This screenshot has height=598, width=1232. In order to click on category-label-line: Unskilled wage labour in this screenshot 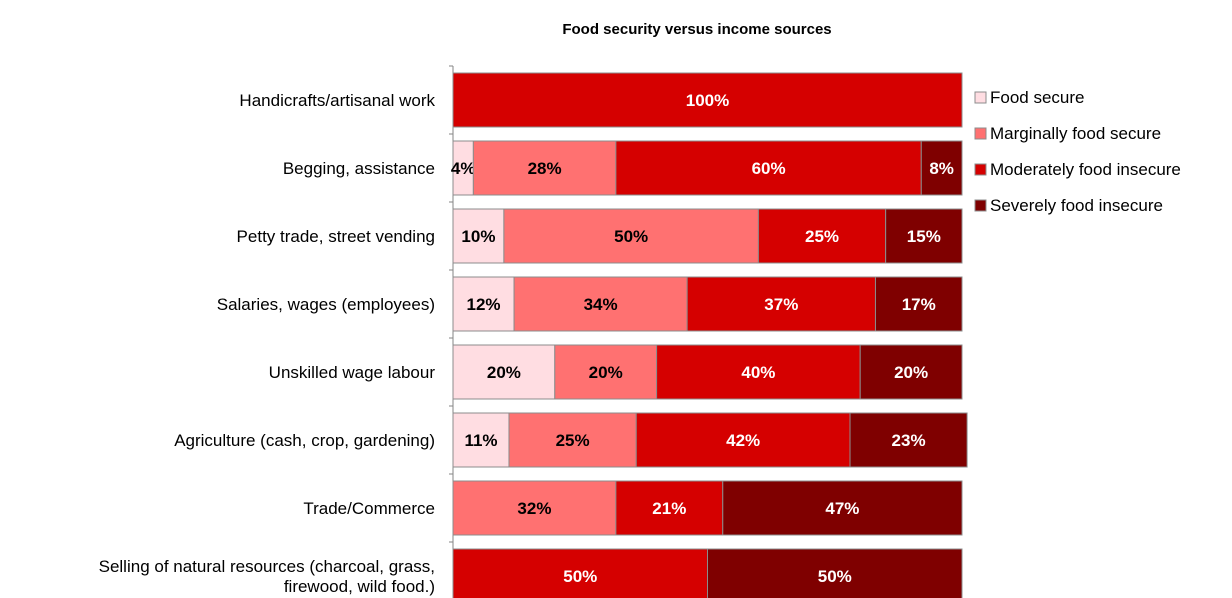, I will do `click(352, 372)`.